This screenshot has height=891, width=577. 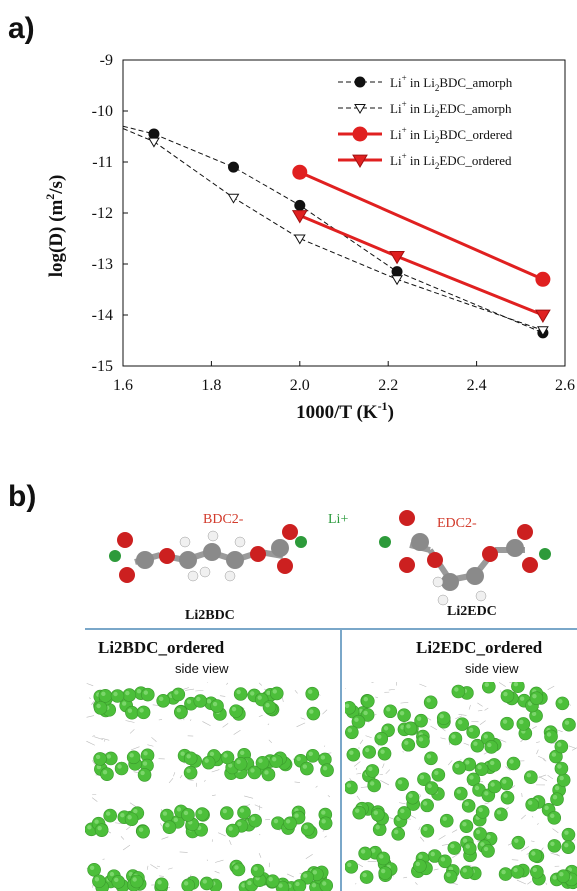 What do you see at coordinates (300, 385) in the screenshot?
I see `x-tick-label: 2.0` at bounding box center [300, 385].